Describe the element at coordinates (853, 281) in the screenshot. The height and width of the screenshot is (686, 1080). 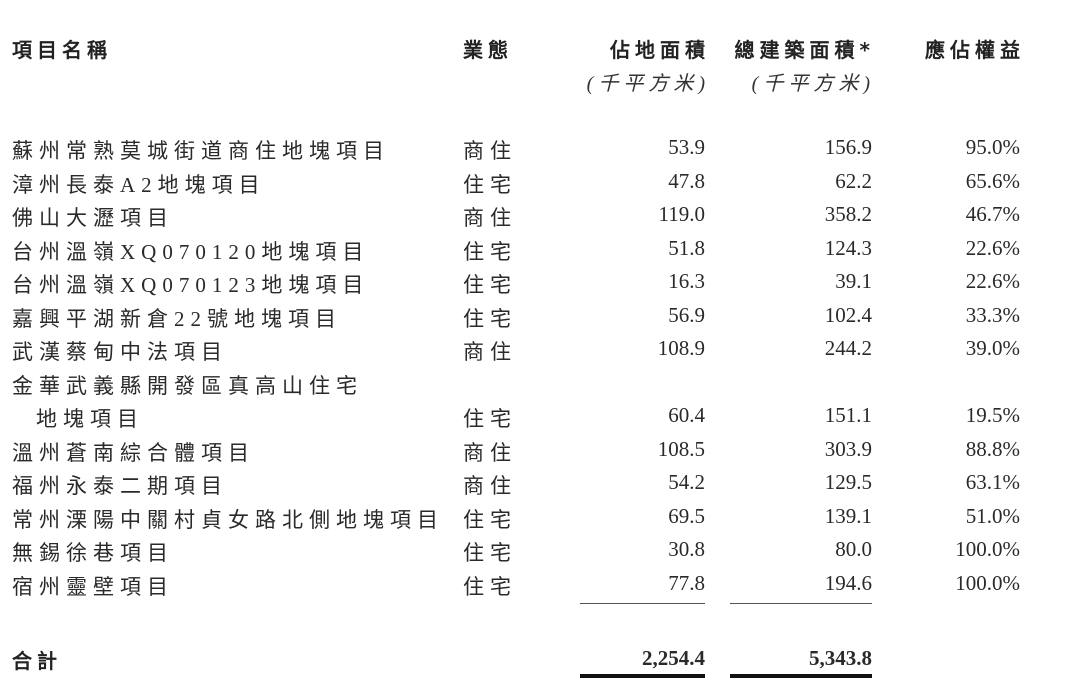
I see `gfa-value: 39.1` at that location.